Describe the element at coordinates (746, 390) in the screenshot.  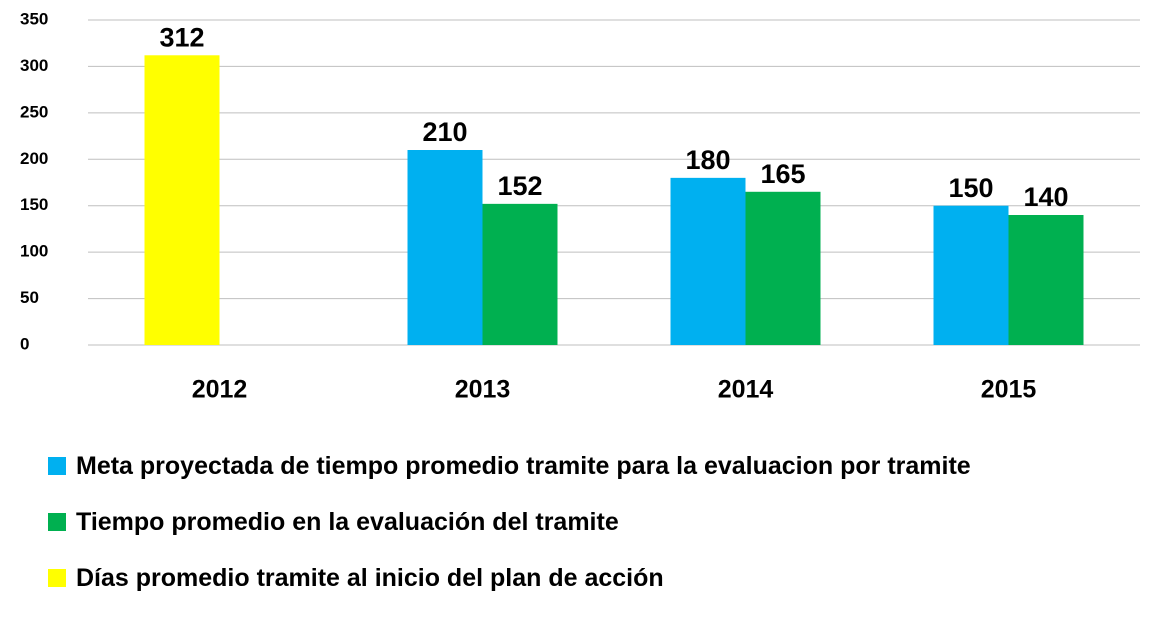
I see `x-tick-label: 2014` at that location.